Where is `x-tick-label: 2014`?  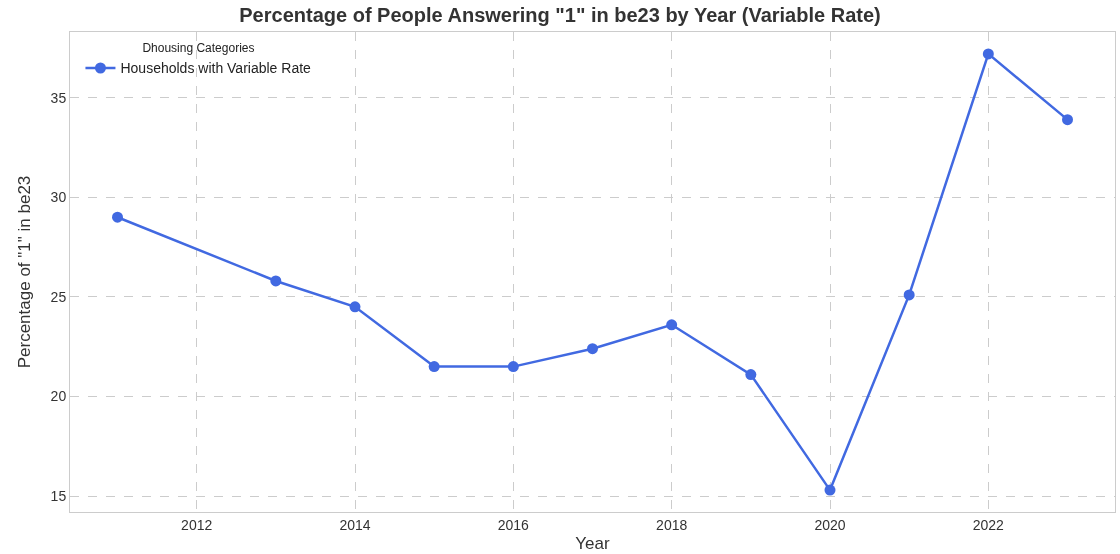
x-tick-label: 2014 is located at coordinates (355, 524).